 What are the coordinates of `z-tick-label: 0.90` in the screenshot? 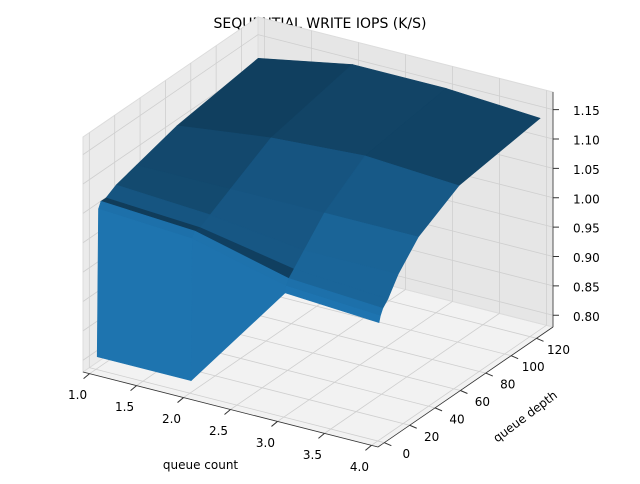 It's located at (586, 258).